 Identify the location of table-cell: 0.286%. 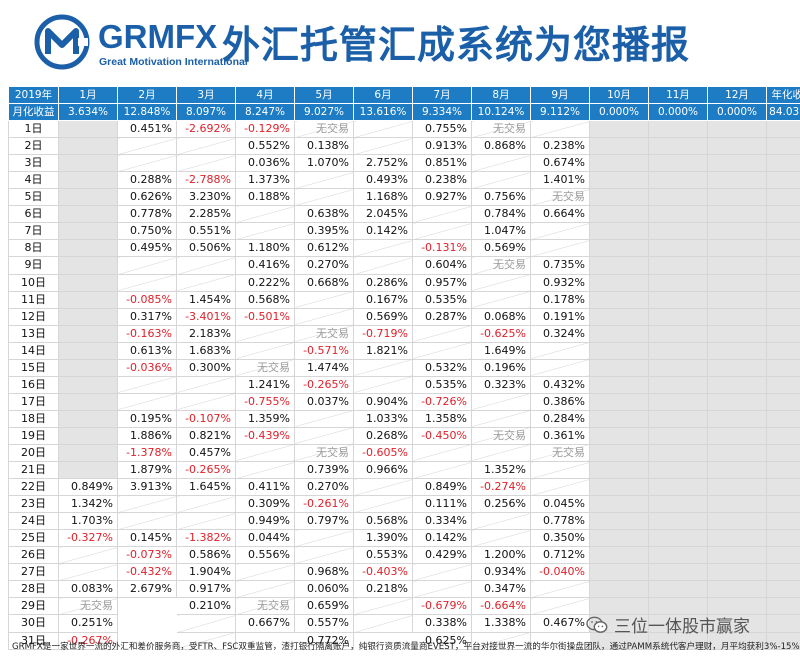
(383, 282).